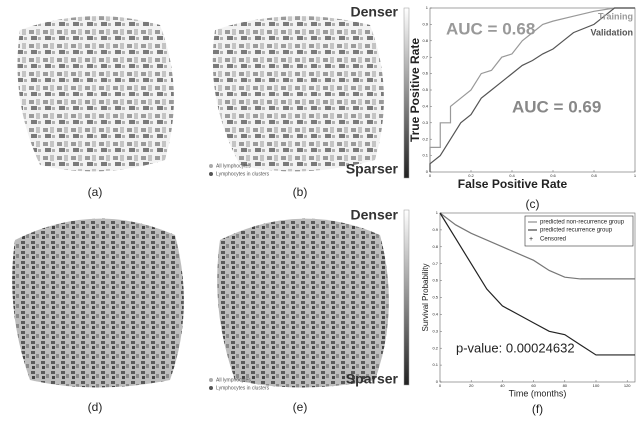  What do you see at coordinates (531, 239) in the screenshot?
I see `legend-marker: +` at bounding box center [531, 239].